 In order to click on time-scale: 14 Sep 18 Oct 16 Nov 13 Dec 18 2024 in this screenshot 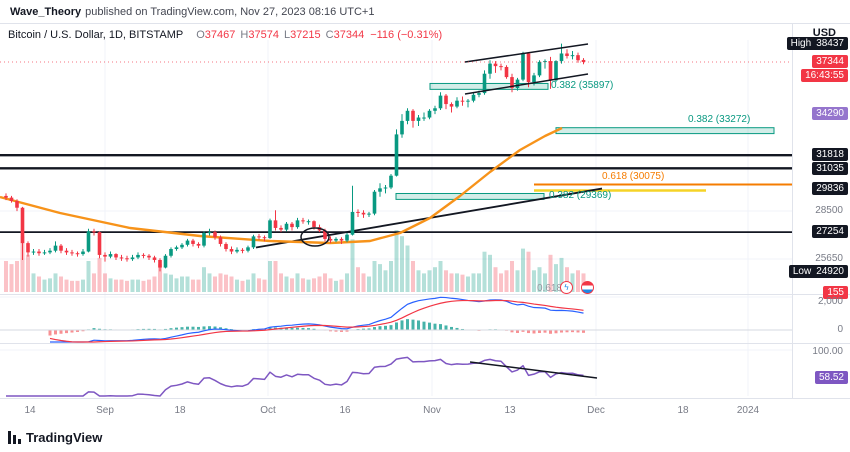, I will do `click(396, 411)`.